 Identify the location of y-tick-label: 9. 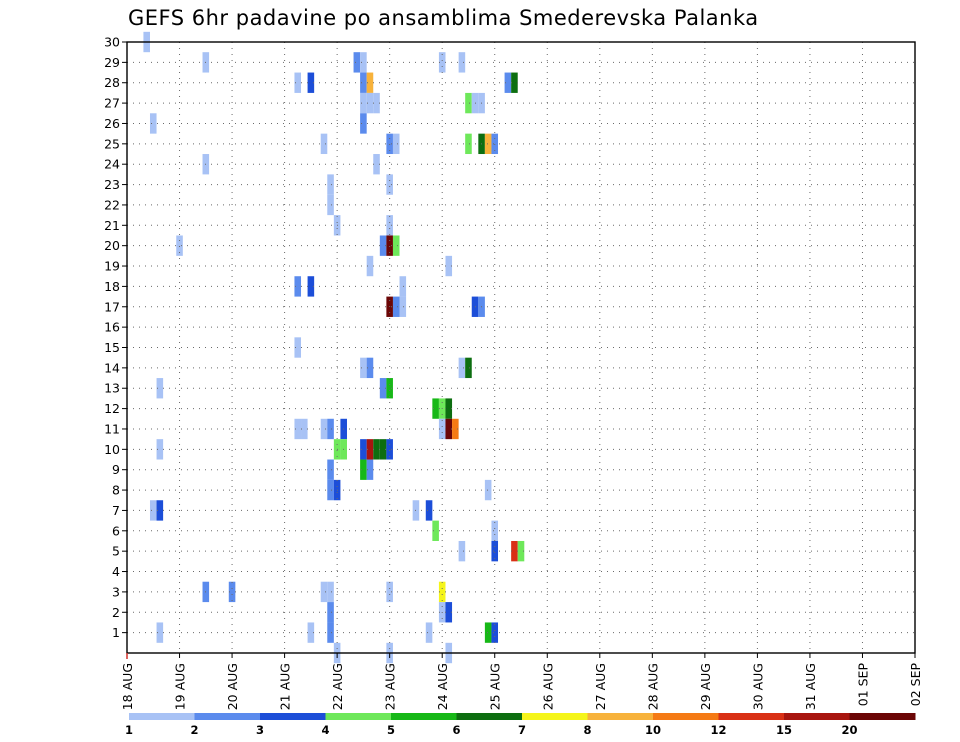
(116, 469).